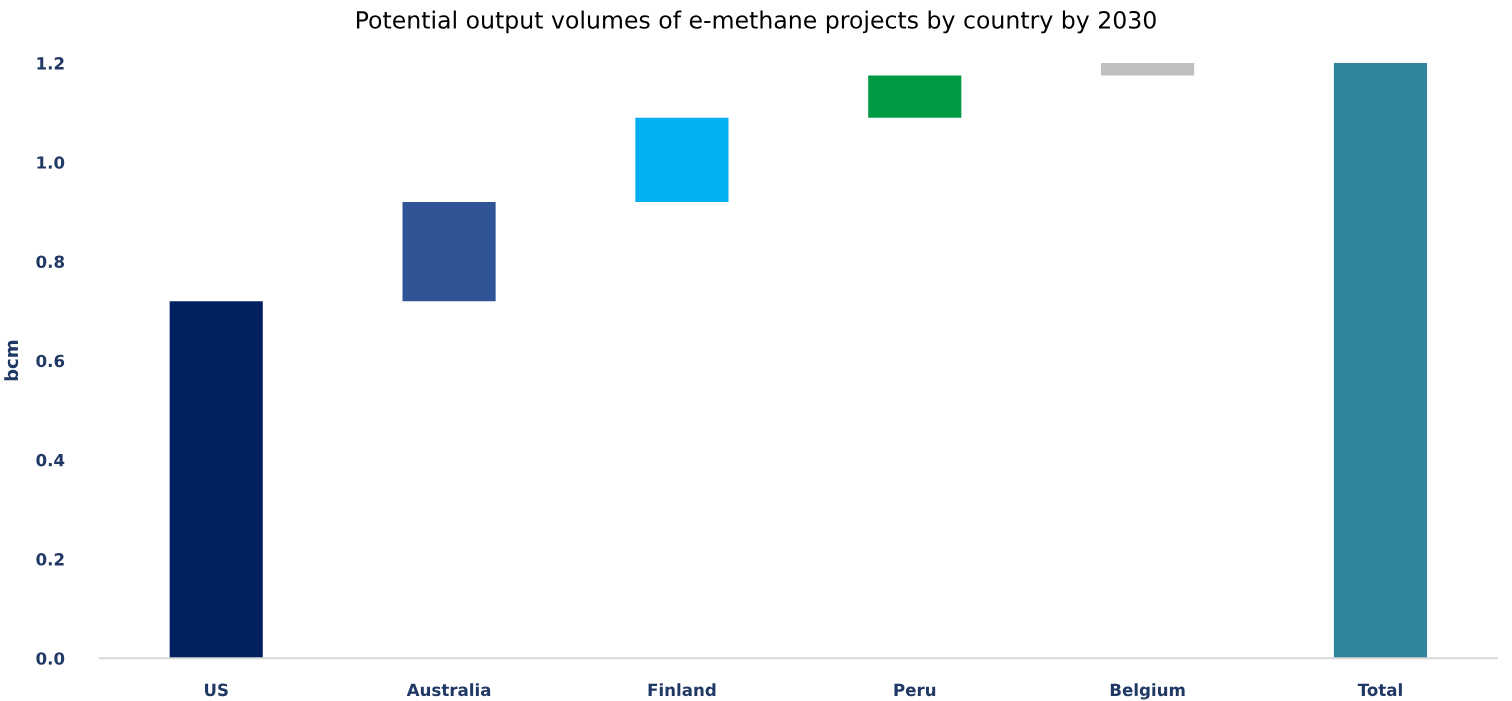  I want to click on x-tick-label: Peru, so click(915, 690).